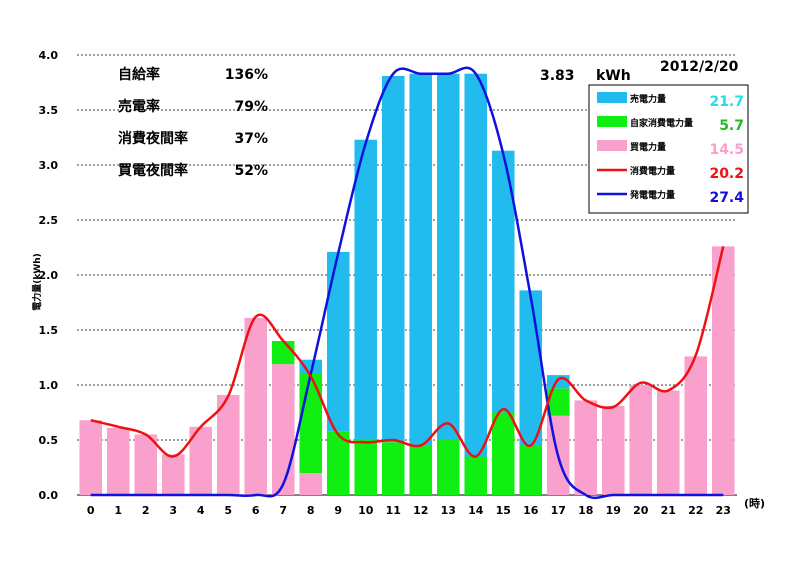 Image resolution: width=800 pixels, height=565 pixels. Describe the element at coordinates (251, 107) in the screenshot. I see `stat-value: 79%` at that location.